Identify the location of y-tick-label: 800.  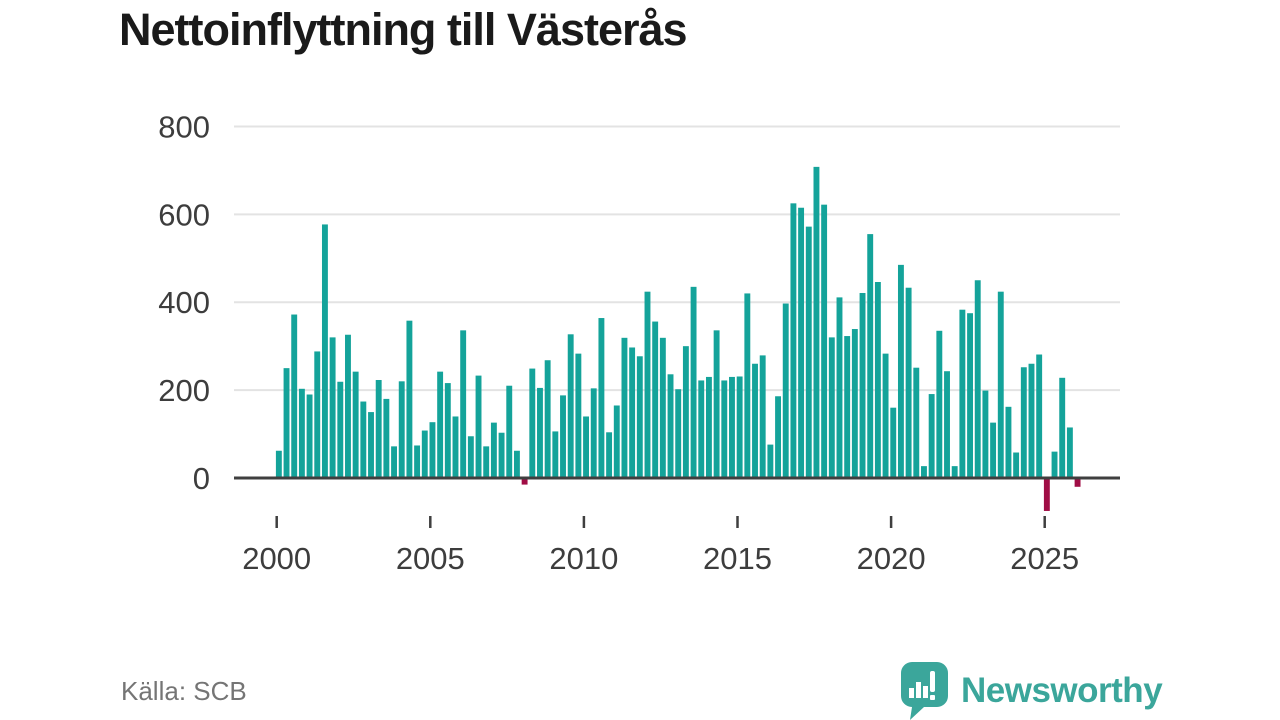
(184, 126).